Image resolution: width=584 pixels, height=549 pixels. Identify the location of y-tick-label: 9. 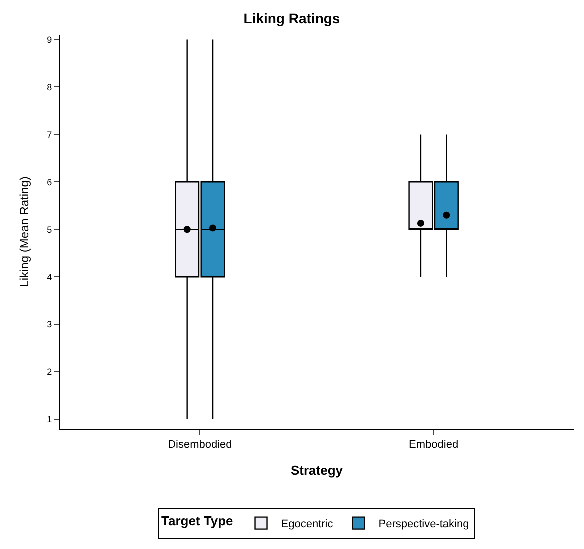
(49, 39).